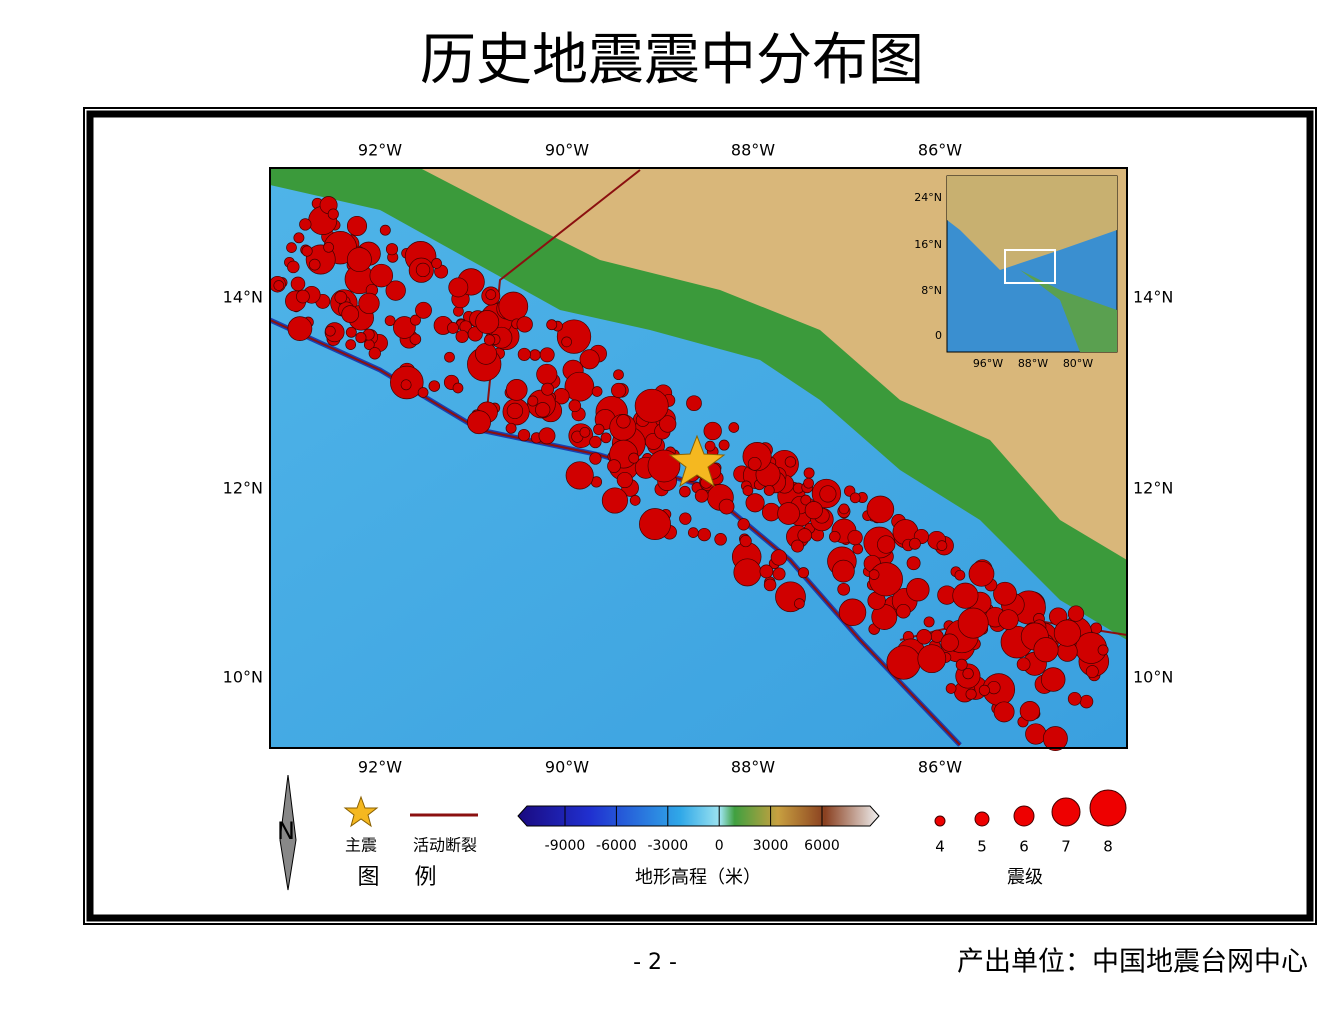 This screenshot has height=1012, width=1344. I want to click on lat-label: 10°N, so click(1153, 677).